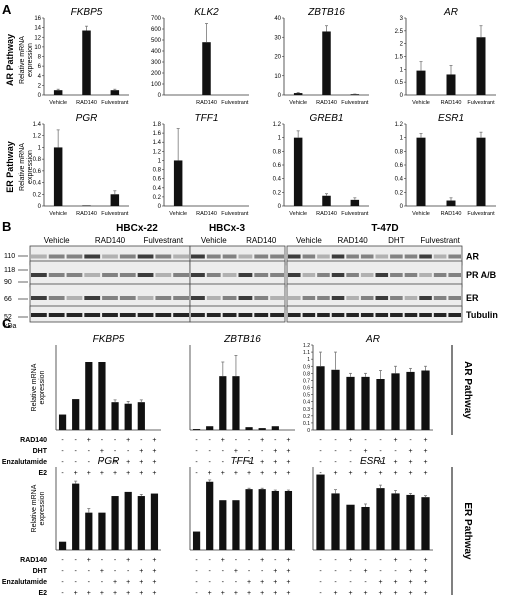  What do you see at coordinates (7, 9) in the screenshot?
I see `panel-label: A` at bounding box center [7, 9].